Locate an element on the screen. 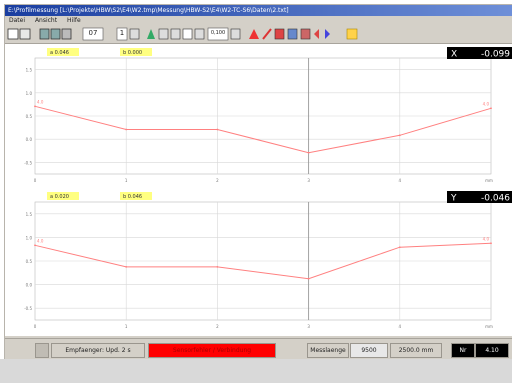 The image size is (512, 383). zoom-box is located at coordinates (218, 34).